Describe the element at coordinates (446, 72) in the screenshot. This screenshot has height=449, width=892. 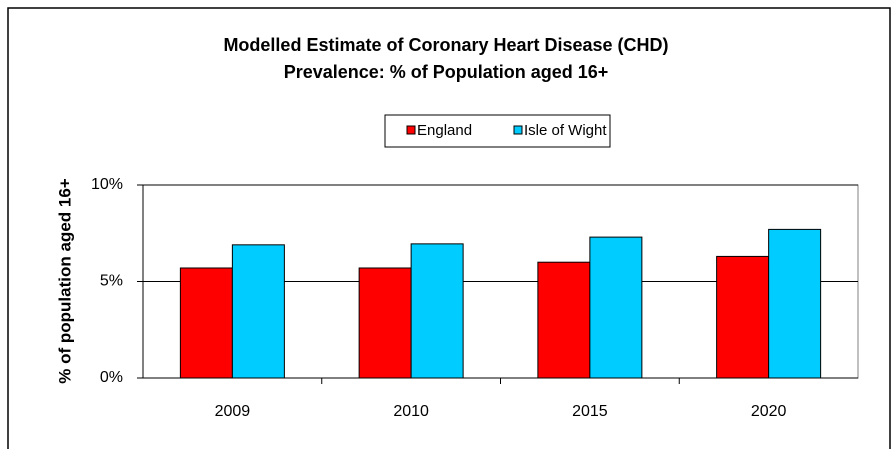
I see `chart-title: Prevalence: % of Population aged 16+` at that location.